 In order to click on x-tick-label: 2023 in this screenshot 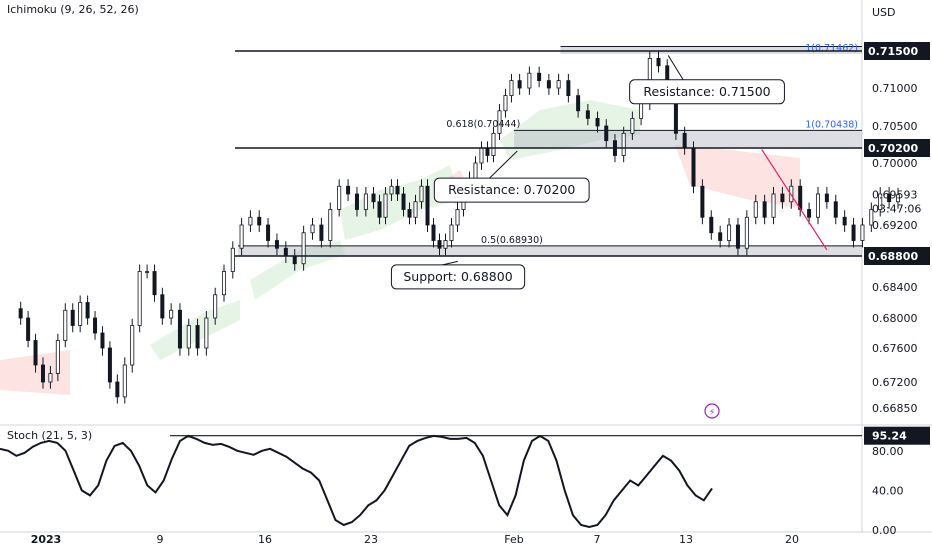, I will do `click(46, 539)`.